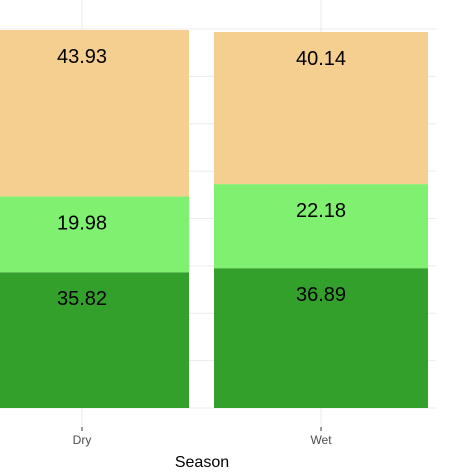  I want to click on data-label-wet-2: 40.14, so click(321, 59).